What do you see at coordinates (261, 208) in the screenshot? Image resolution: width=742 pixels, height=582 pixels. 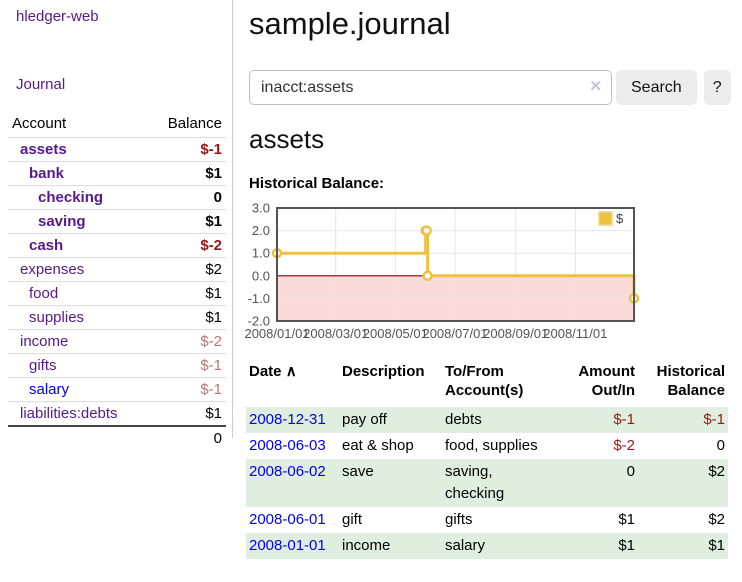 I see `y-tick-label: 3.0` at bounding box center [261, 208].